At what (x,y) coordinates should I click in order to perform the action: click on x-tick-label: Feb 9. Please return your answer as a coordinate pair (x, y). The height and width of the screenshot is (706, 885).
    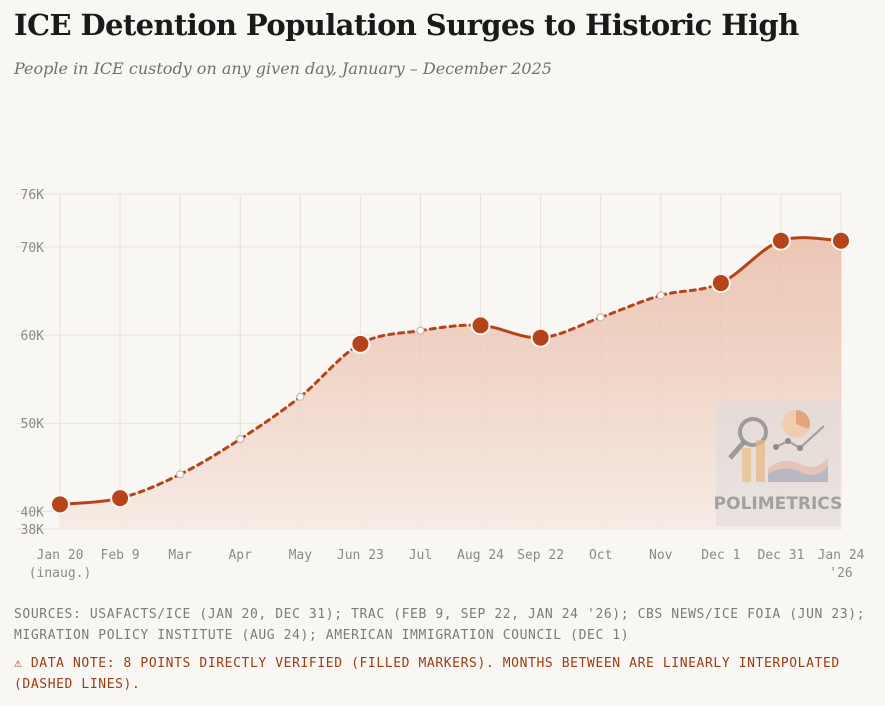
    Looking at the image, I should click on (120, 555).